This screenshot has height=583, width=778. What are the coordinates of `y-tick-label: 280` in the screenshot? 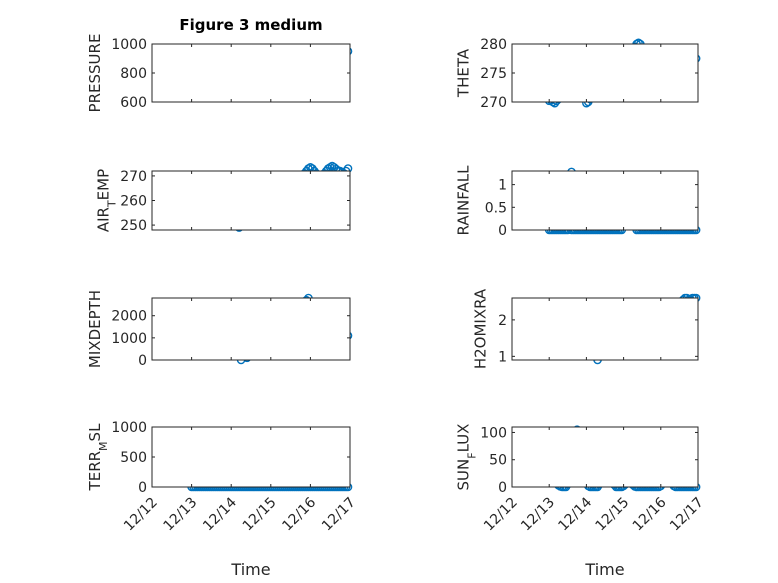 It's located at (493, 45).